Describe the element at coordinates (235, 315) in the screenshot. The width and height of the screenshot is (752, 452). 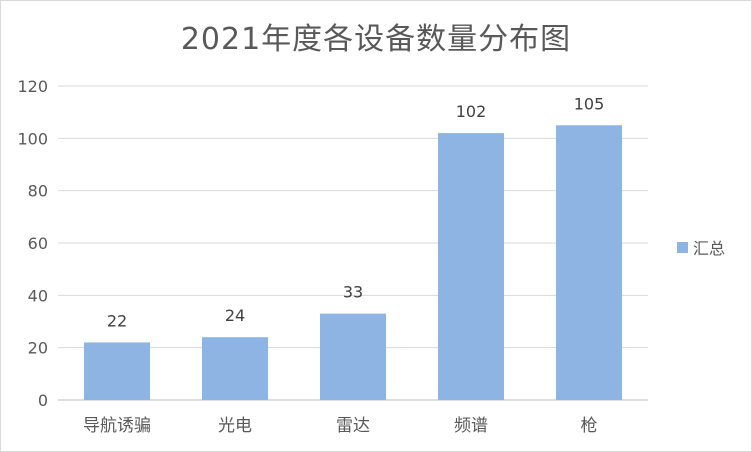
I see `data-label: 24` at that location.